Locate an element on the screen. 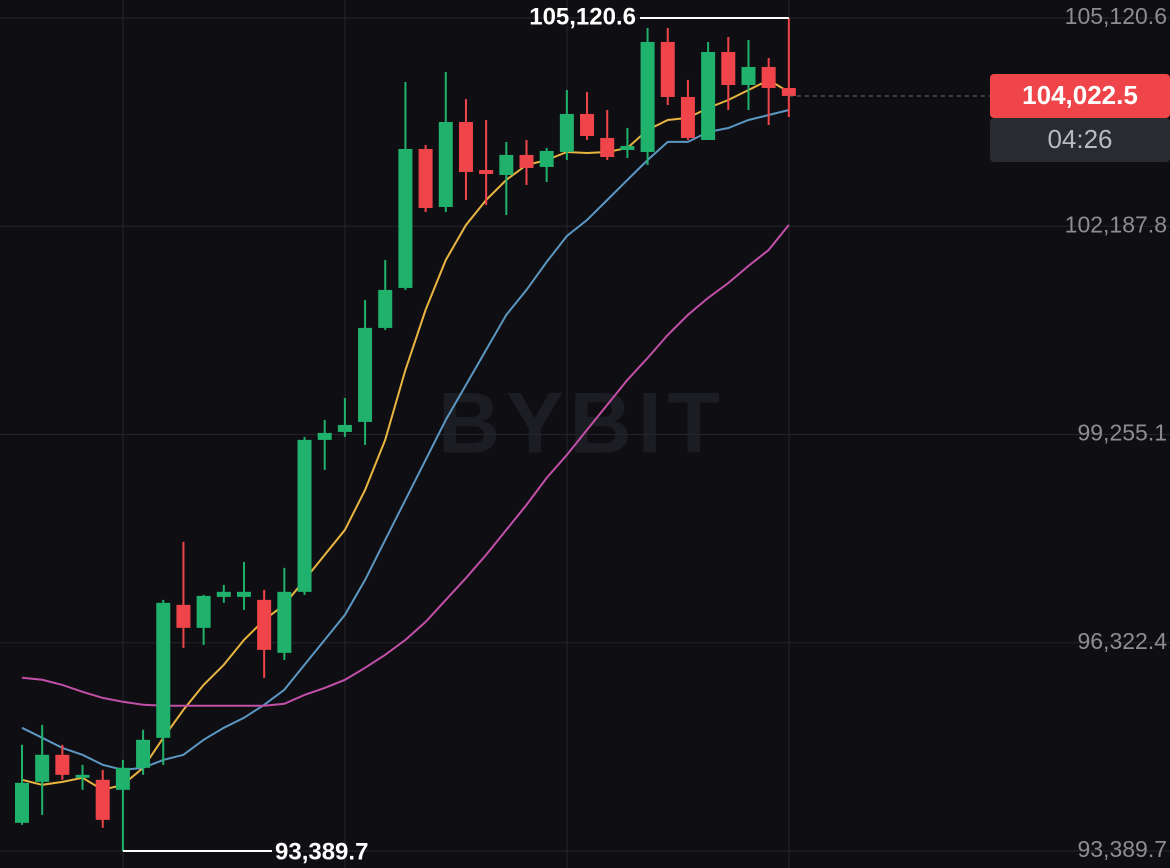 Image resolution: width=1170 pixels, height=868 pixels. last-price-tag is located at coordinates (1080, 95).